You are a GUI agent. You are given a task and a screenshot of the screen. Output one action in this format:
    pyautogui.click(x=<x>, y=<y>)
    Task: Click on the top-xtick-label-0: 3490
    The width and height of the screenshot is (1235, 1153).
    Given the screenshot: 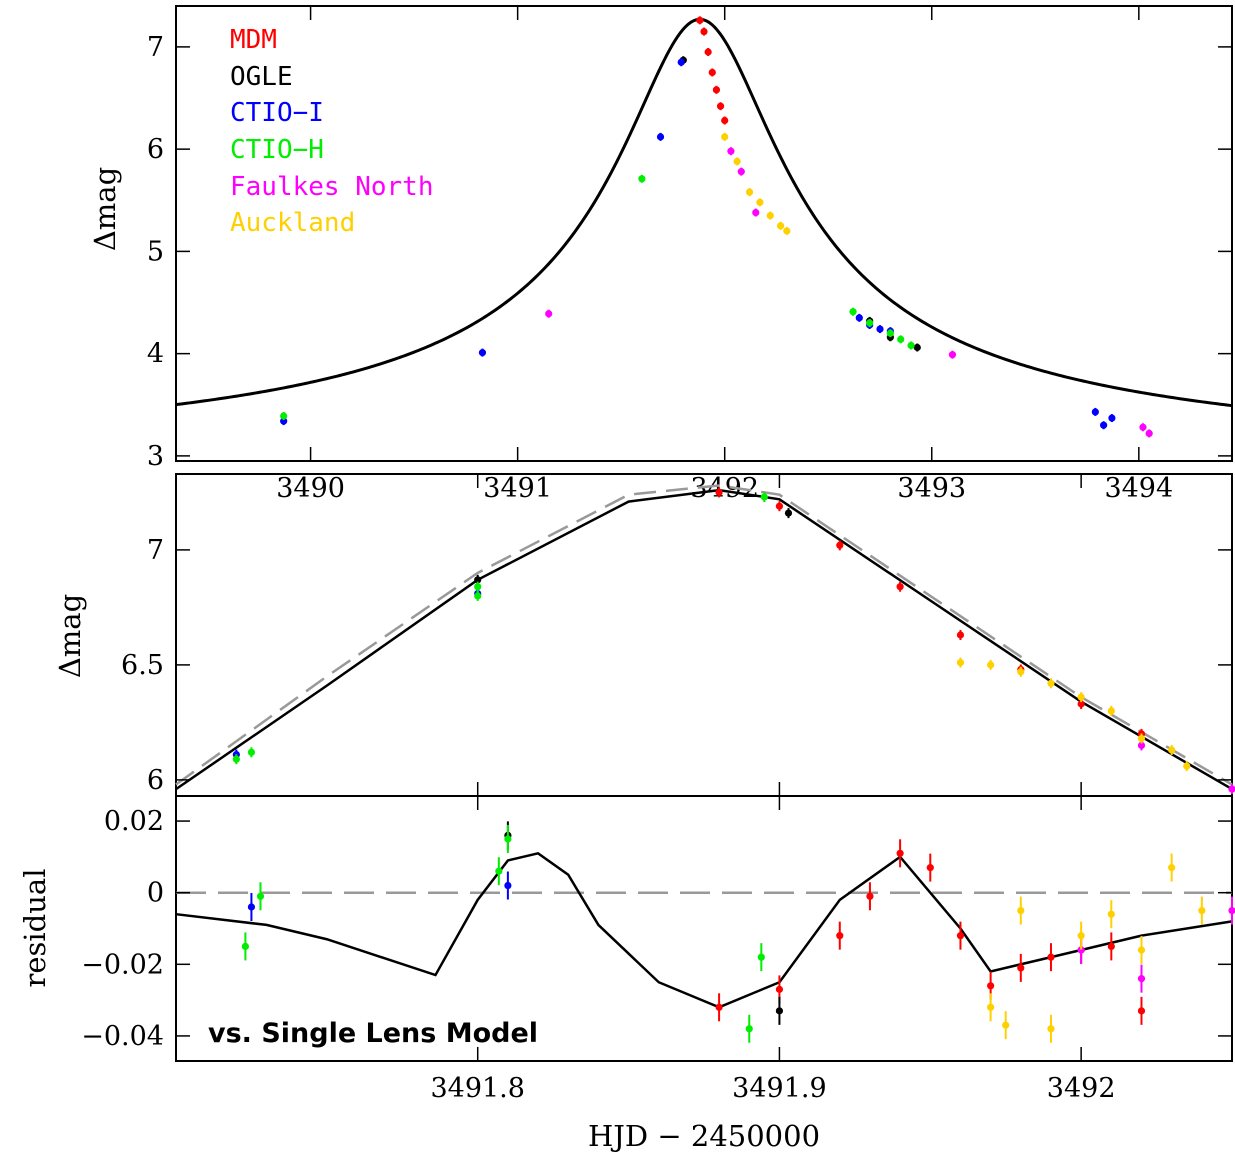 What is the action you would take?
    pyautogui.click(x=310, y=488)
    